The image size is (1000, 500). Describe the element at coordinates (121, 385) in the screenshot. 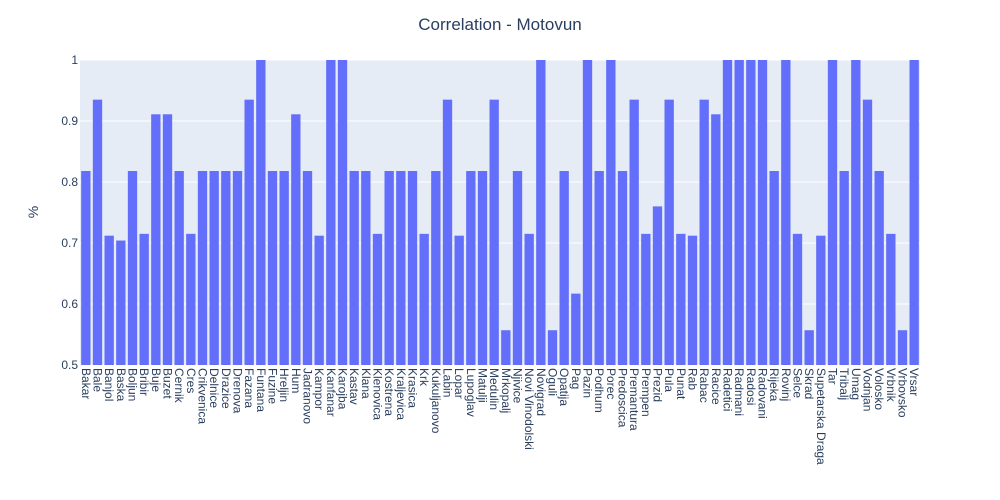

I see `x-tick-label: Baska` at that location.